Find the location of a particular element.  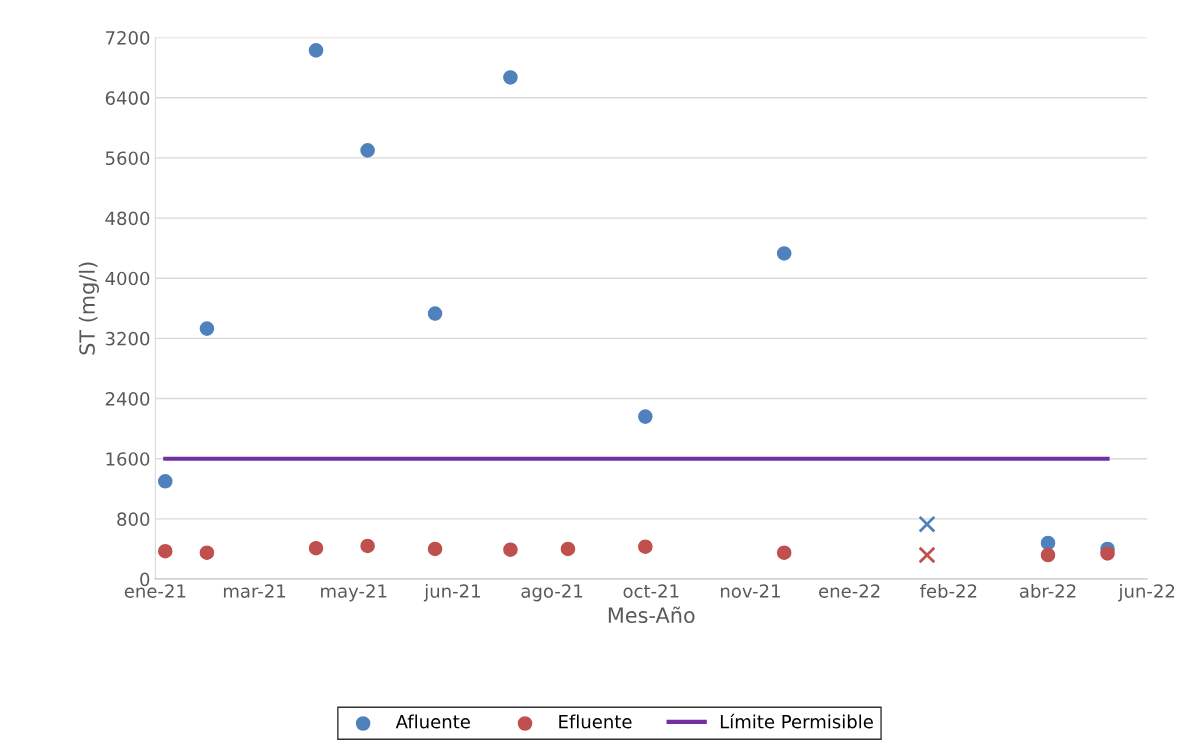

legend-label: Efluente is located at coordinates (595, 721).